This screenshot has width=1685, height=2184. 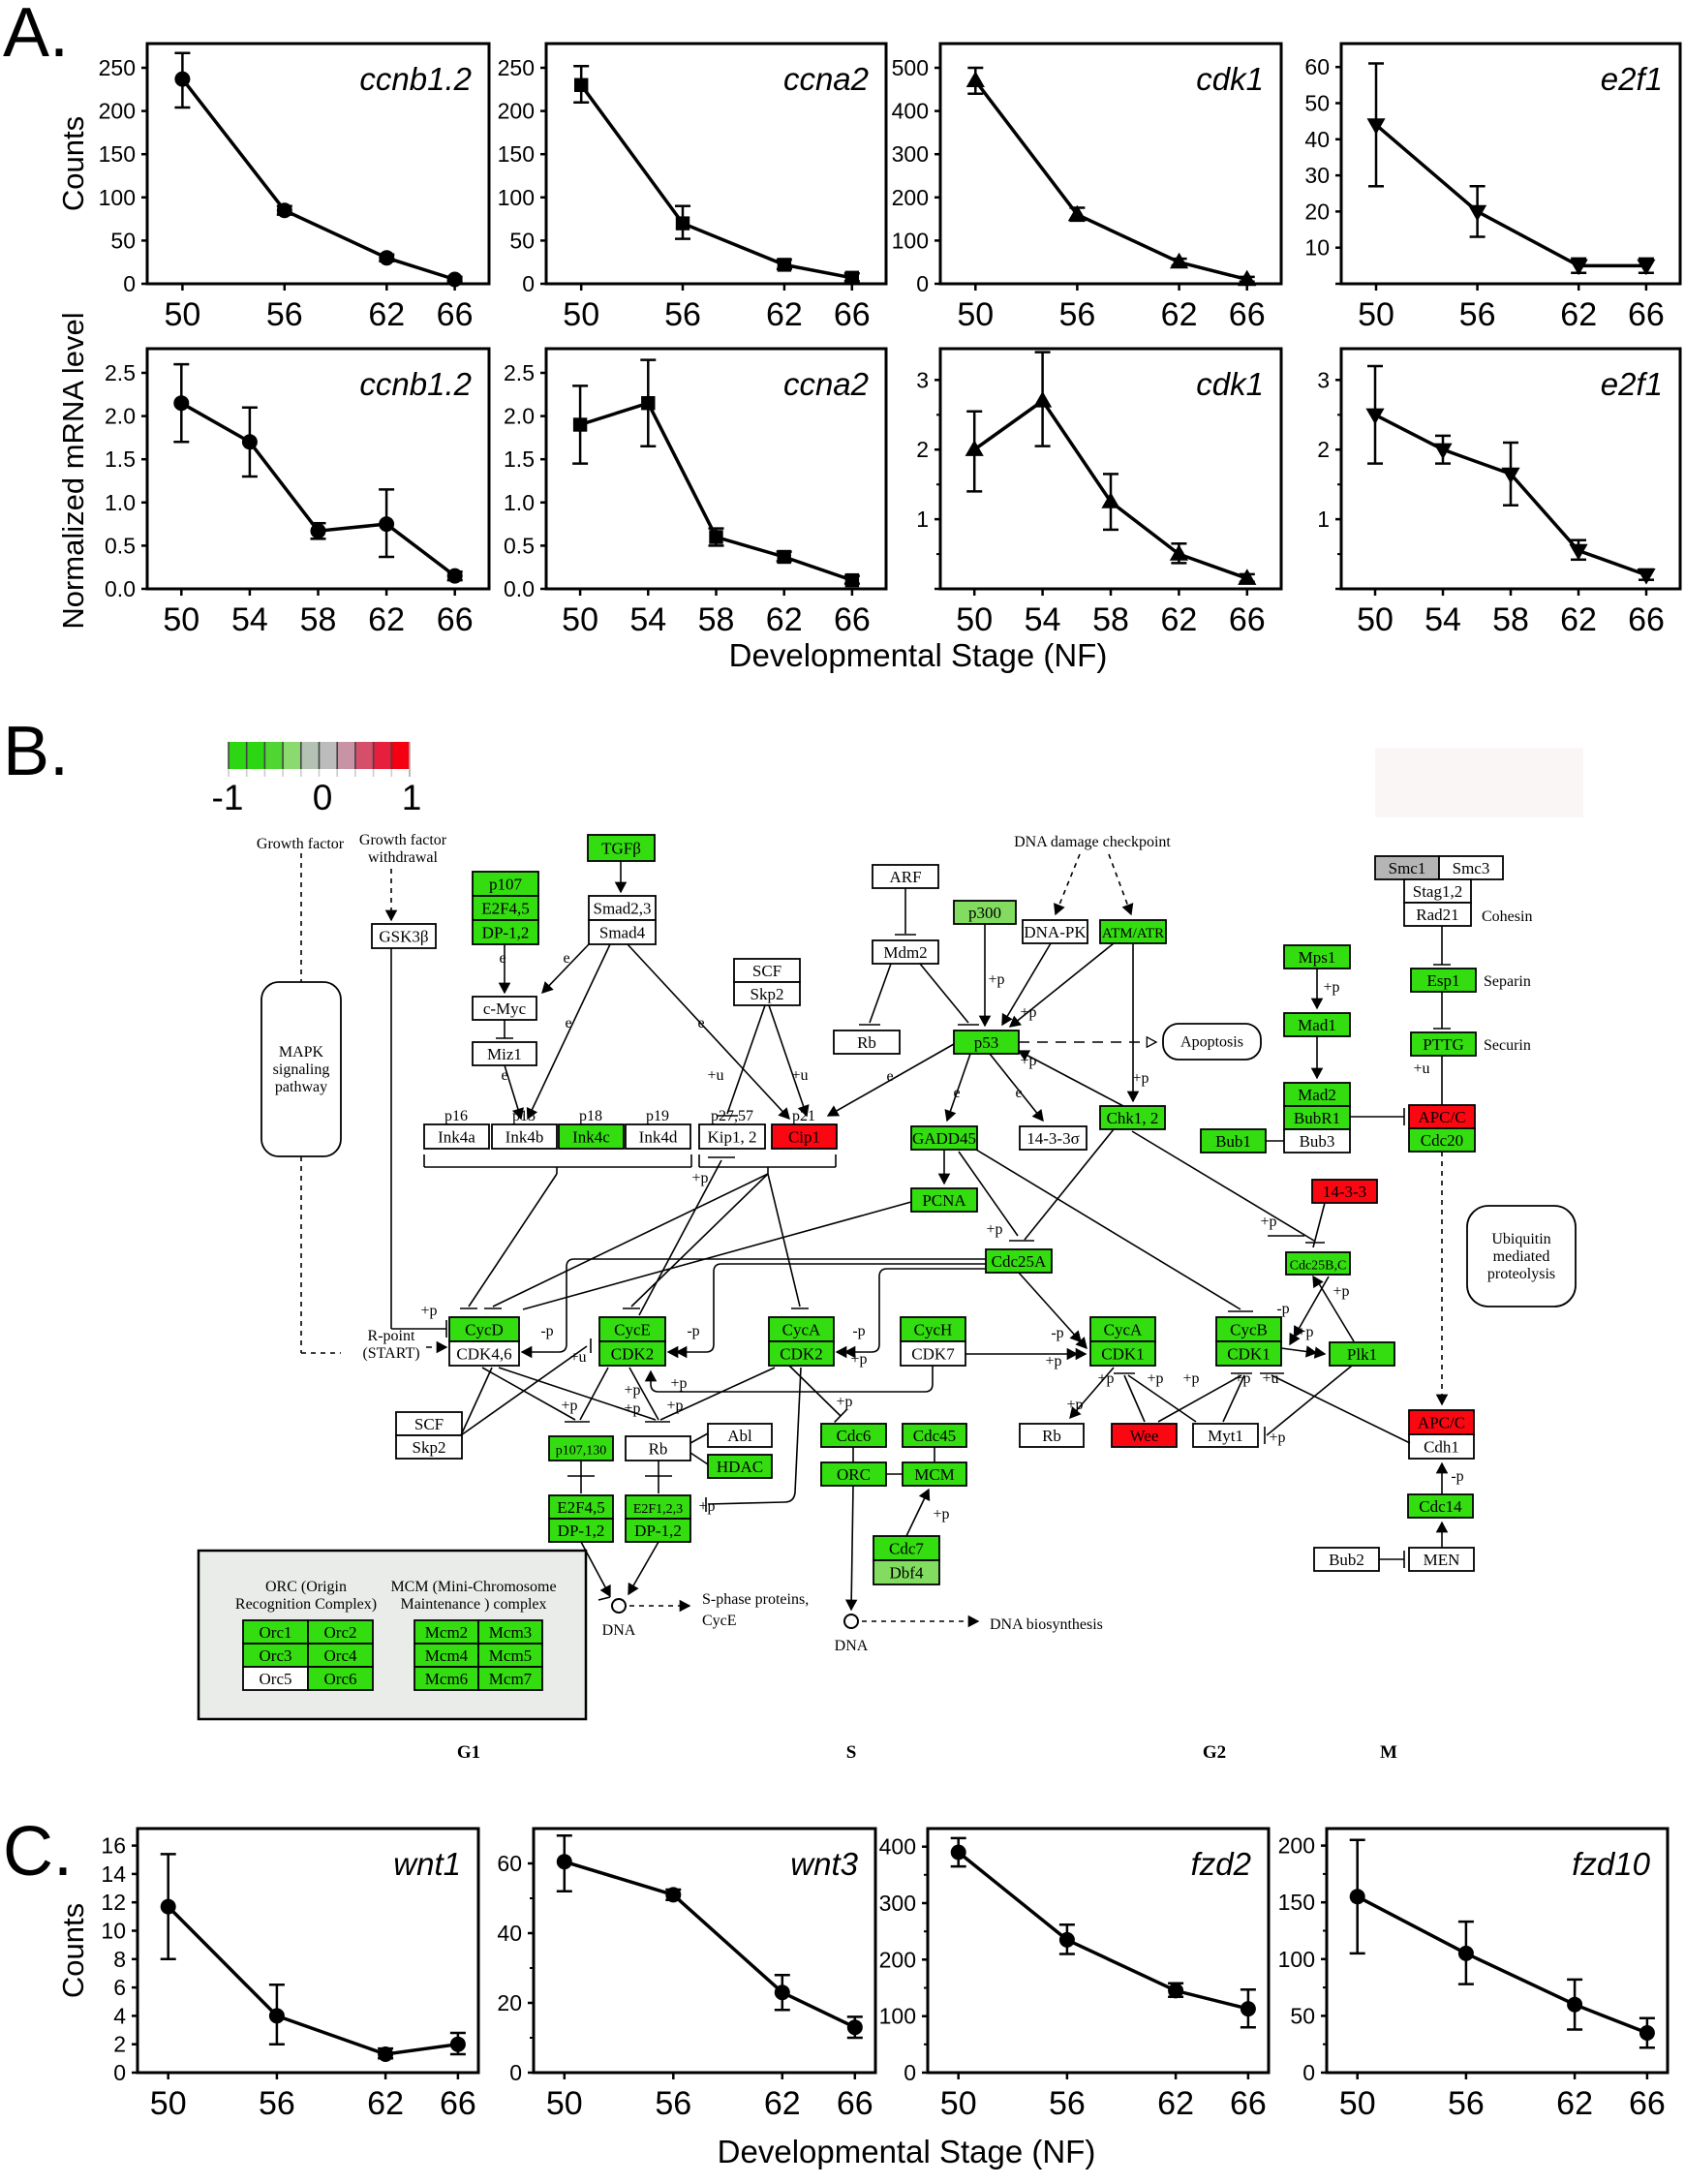 I want to click on svg-text: +u, so click(x=715, y=1075).